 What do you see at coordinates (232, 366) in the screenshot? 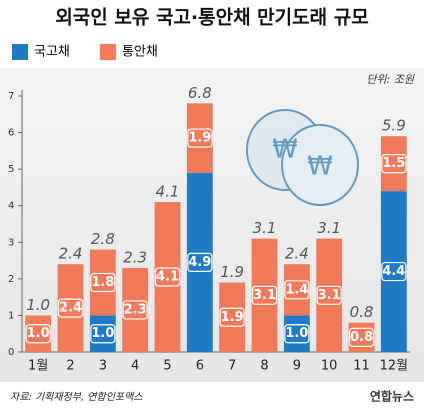
I see `x-tick-label: 7` at bounding box center [232, 366].